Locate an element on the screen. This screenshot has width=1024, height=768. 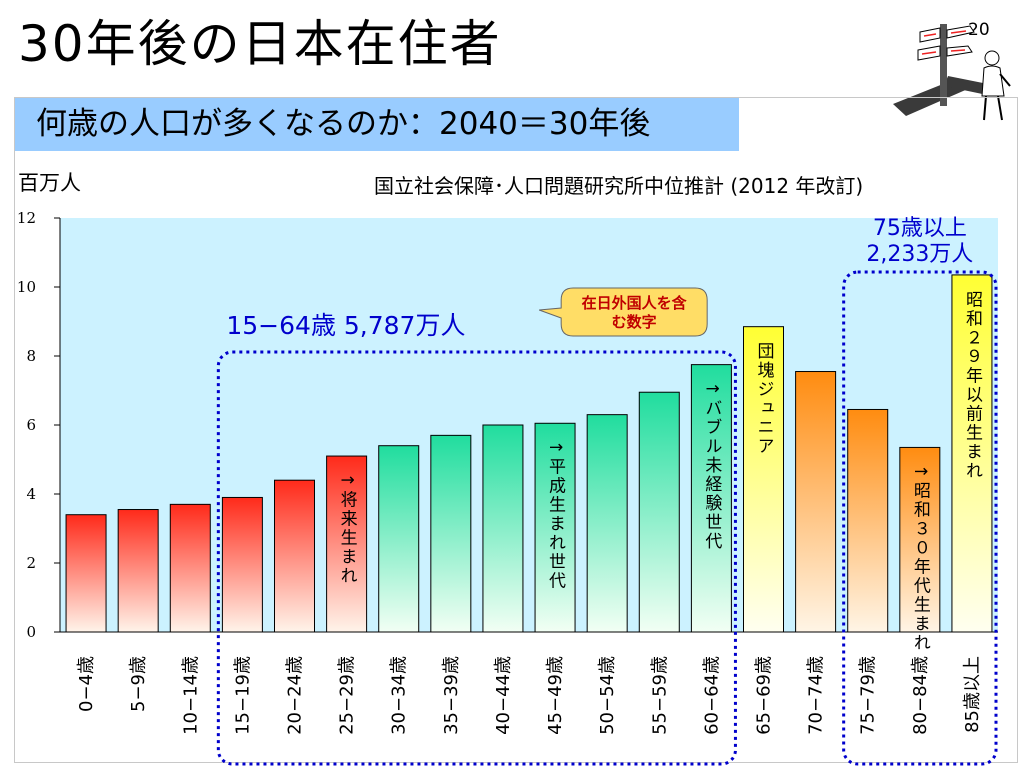
y-tick-label: 8 is located at coordinates (31, 356).